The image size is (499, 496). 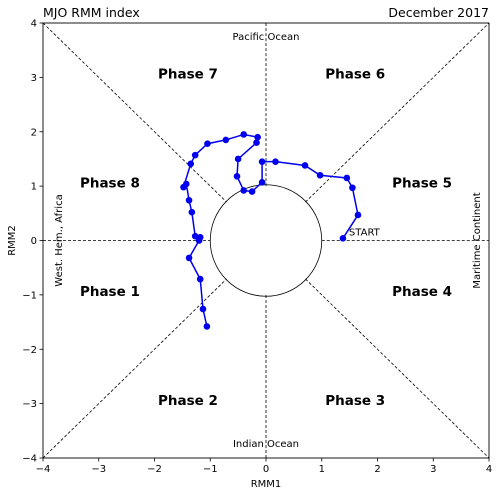 What do you see at coordinates (29, 404) in the screenshot?
I see `y-tick-label: −3` at bounding box center [29, 404].